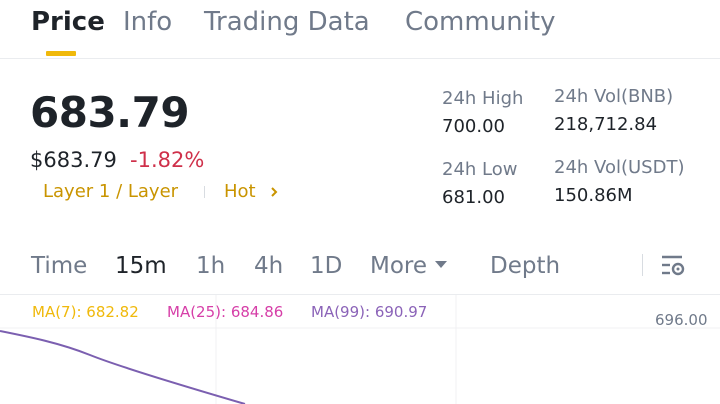 This screenshot has height=404, width=720. What do you see at coordinates (274, 192) in the screenshot?
I see `chevron-right-icon` at bounding box center [274, 192].